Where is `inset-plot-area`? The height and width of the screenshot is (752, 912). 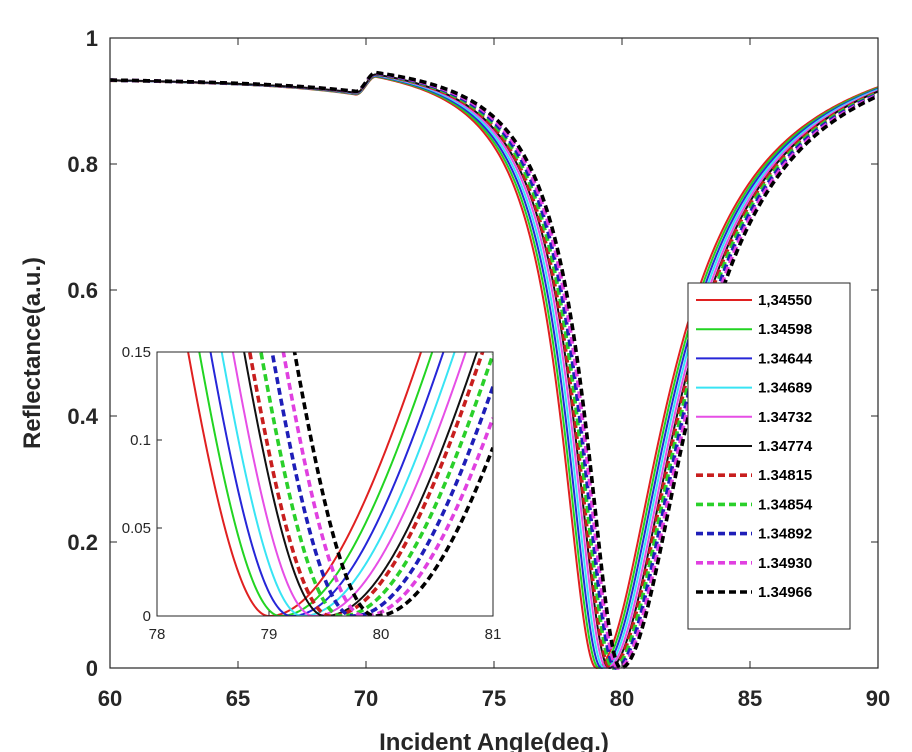 inset-plot-area is located at coordinates (325, 484).